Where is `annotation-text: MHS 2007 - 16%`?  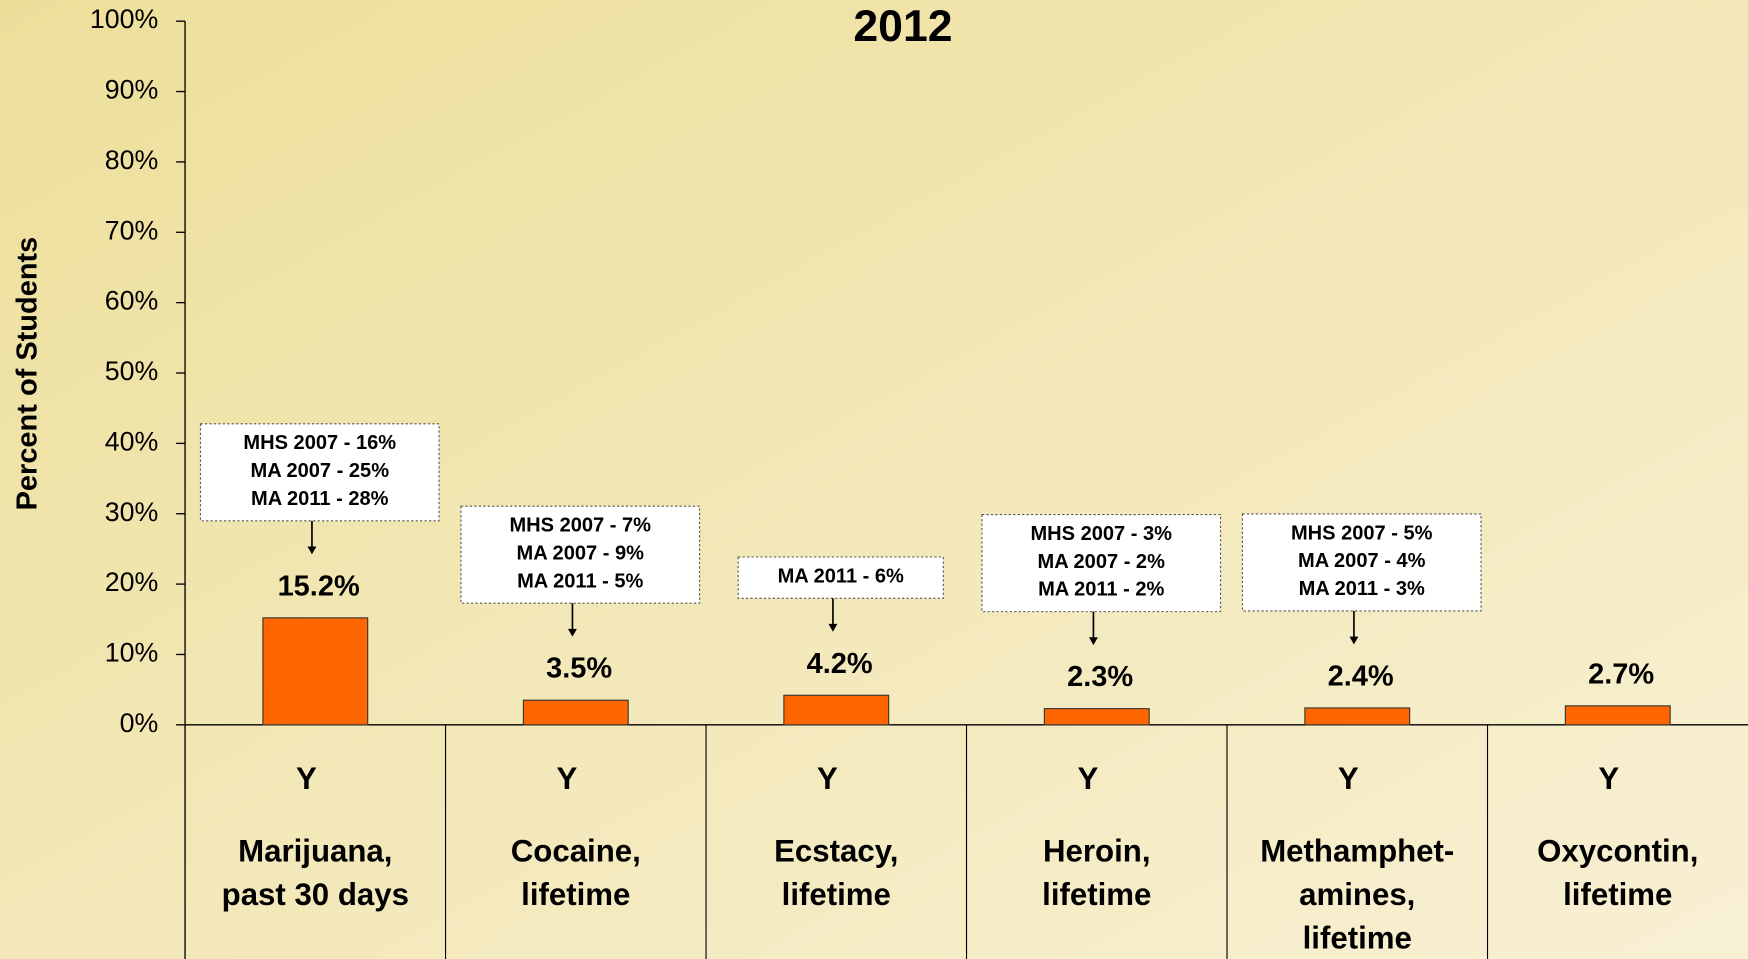 annotation-text: MHS 2007 - 16% is located at coordinates (319, 443).